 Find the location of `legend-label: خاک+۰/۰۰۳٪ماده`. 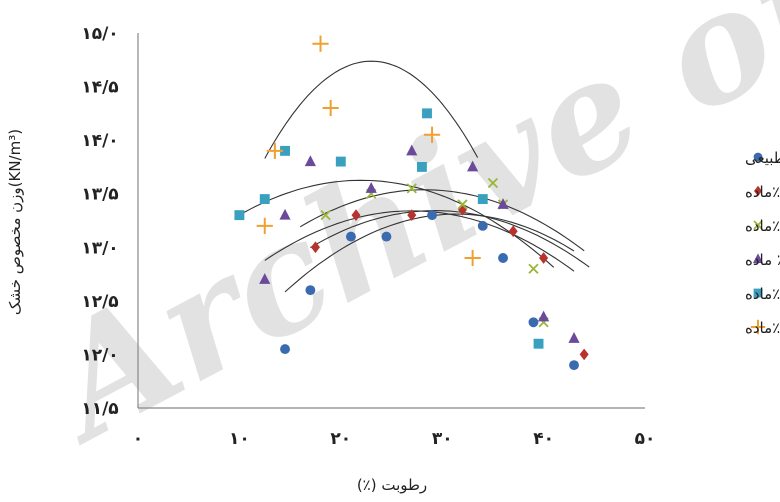

legend-label: خاک+۰/۰۰۳٪ماده is located at coordinates (762, 226).